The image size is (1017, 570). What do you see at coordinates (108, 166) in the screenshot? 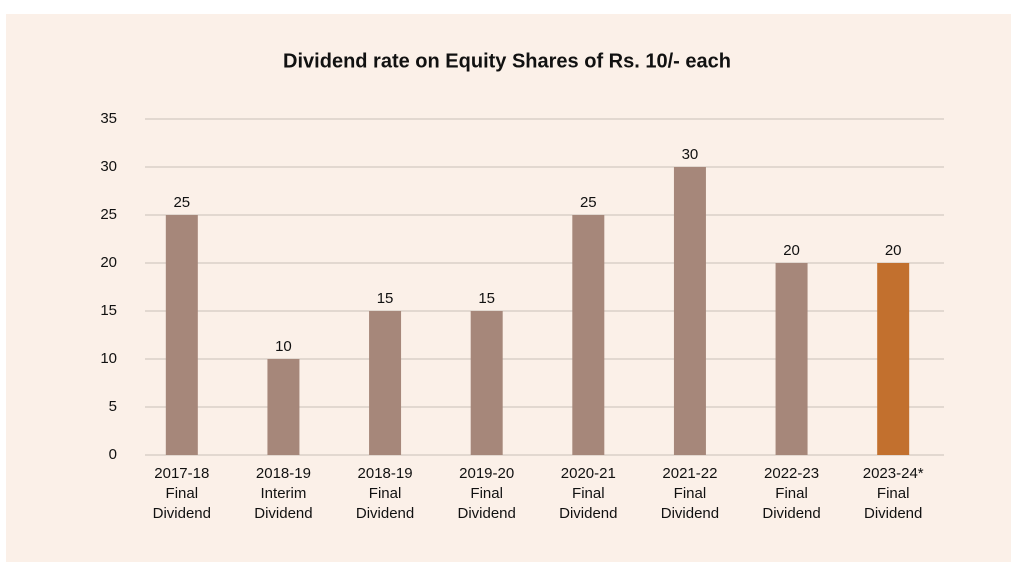
I see `y-tick-label: 30` at bounding box center [108, 166].